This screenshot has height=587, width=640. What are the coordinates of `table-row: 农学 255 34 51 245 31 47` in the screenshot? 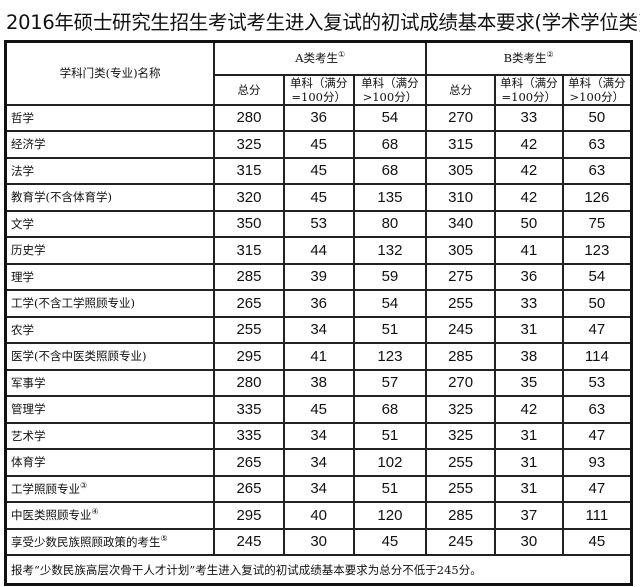 It's located at (318, 329).